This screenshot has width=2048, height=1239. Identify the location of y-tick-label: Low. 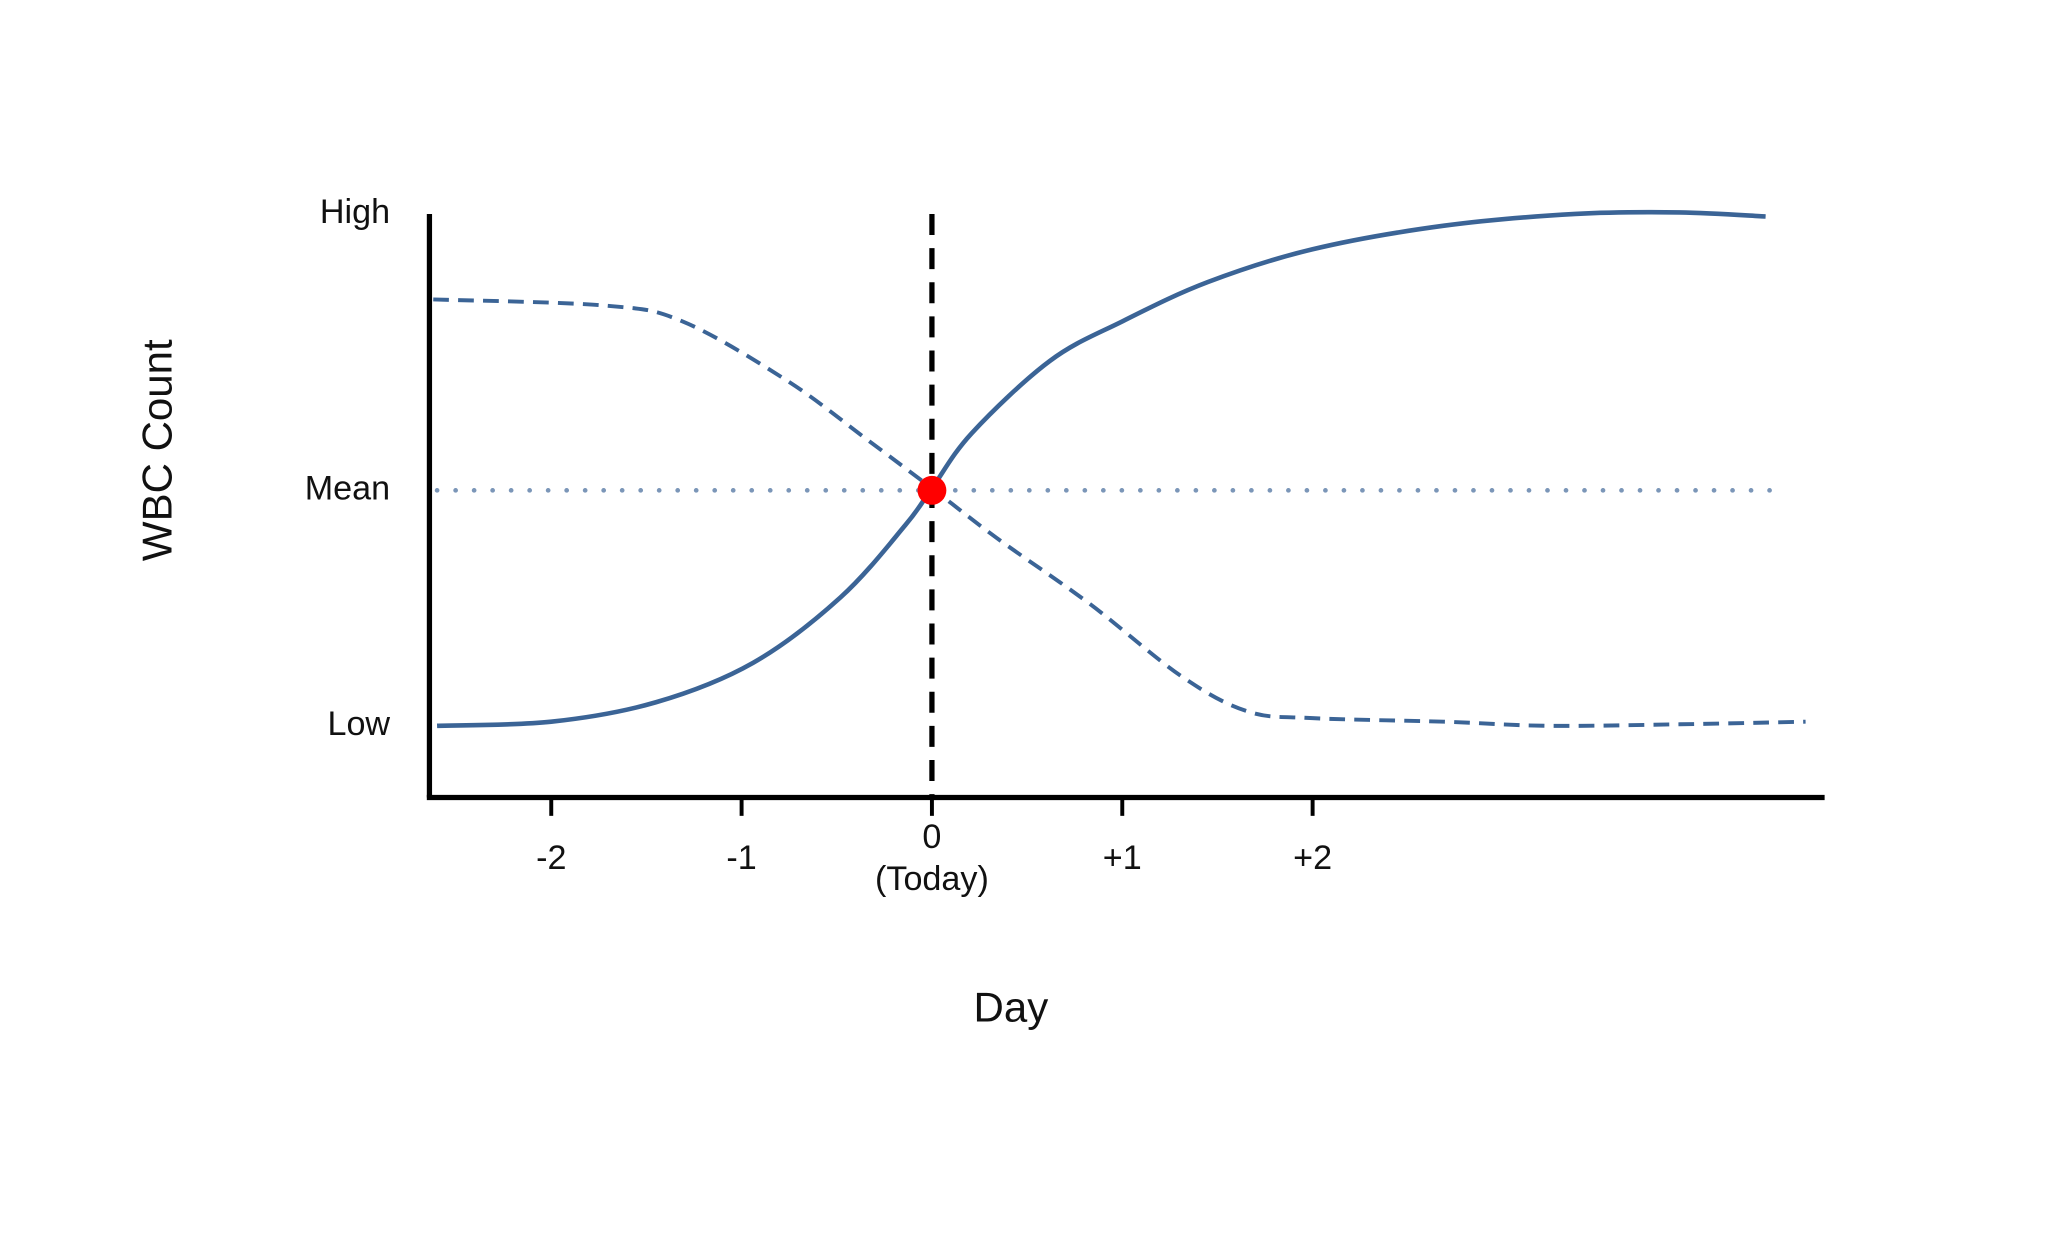
(358, 724).